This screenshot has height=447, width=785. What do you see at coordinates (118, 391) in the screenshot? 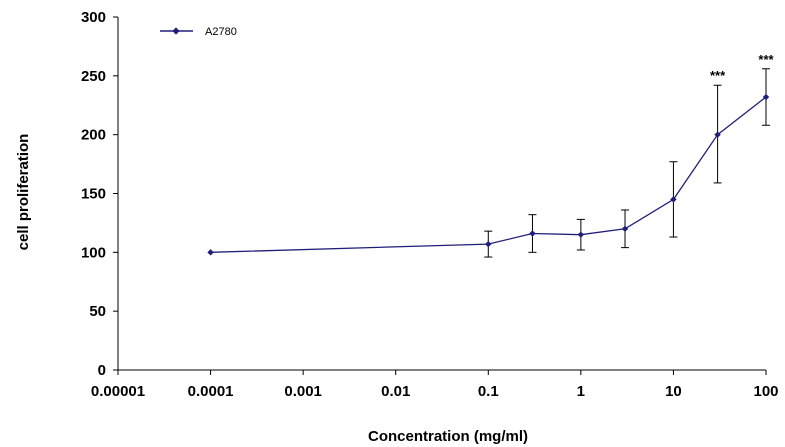
I see `x-tick-label: 0.00001` at bounding box center [118, 391].